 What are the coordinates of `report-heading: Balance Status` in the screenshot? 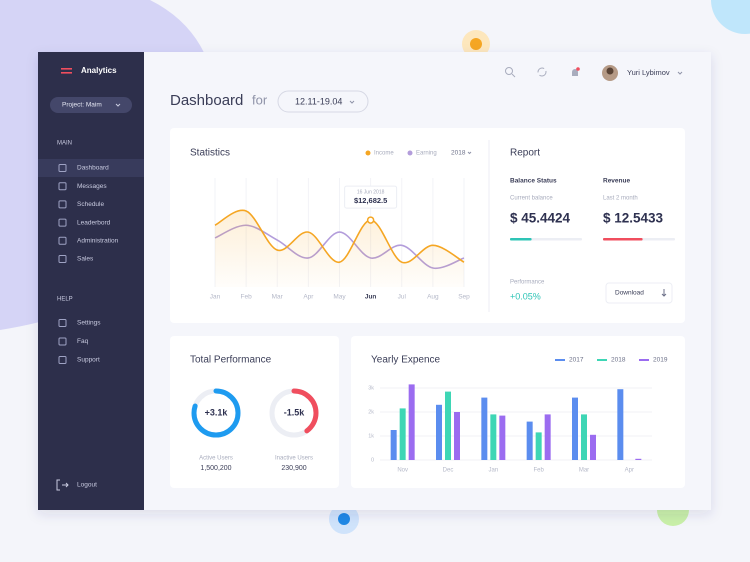 It's located at (533, 181).